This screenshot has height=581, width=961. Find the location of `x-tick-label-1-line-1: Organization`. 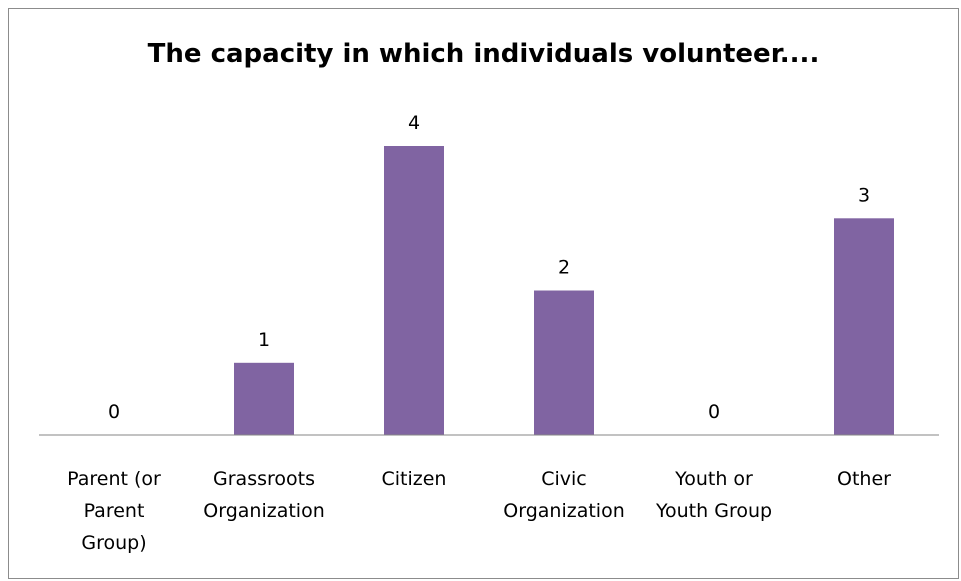

x-tick-label-1-line-1: Organization is located at coordinates (263, 511).